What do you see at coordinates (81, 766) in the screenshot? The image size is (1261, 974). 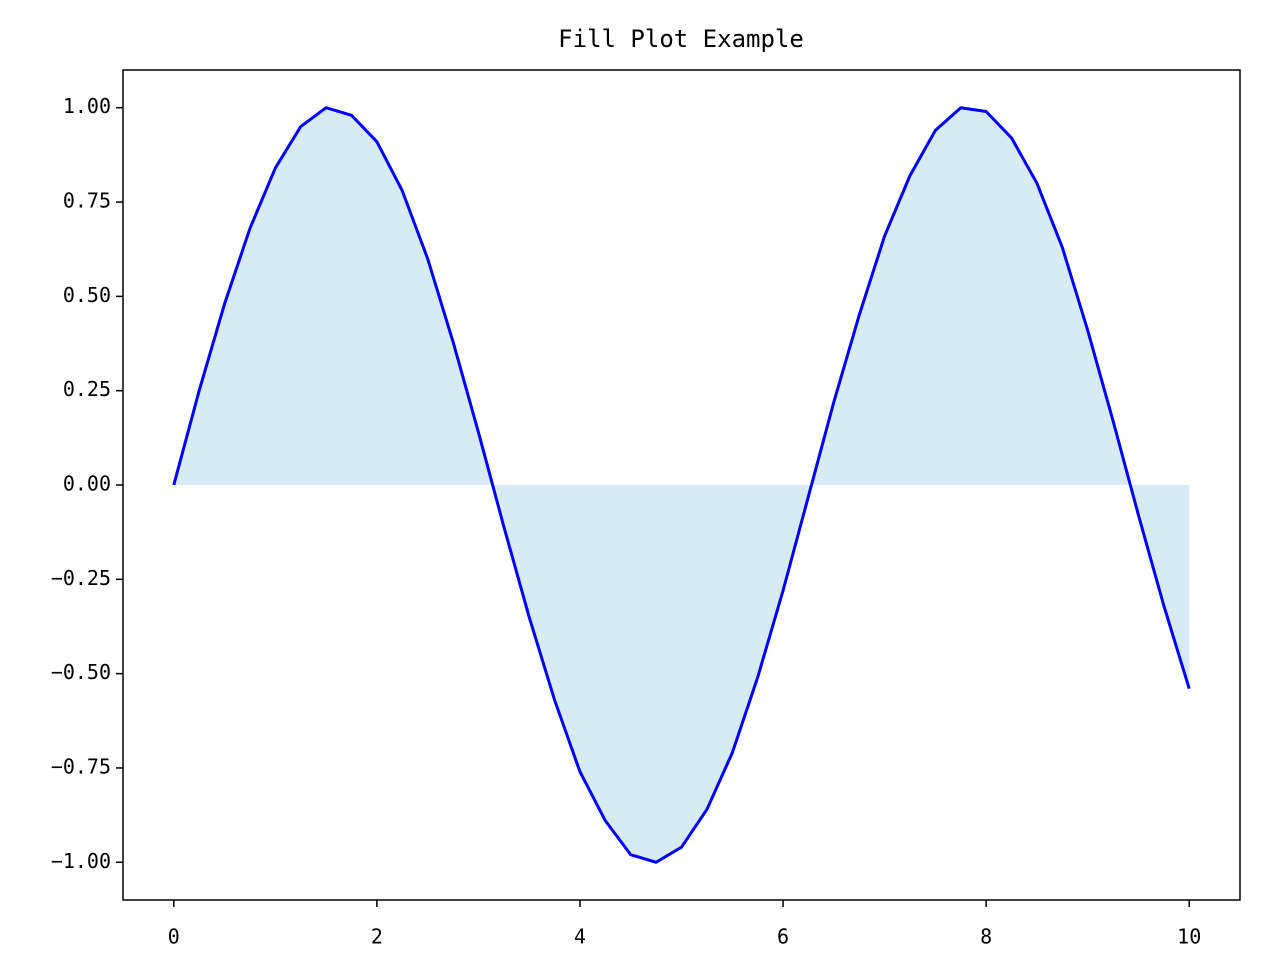 I see `y-tick-label: −0.75` at bounding box center [81, 766].